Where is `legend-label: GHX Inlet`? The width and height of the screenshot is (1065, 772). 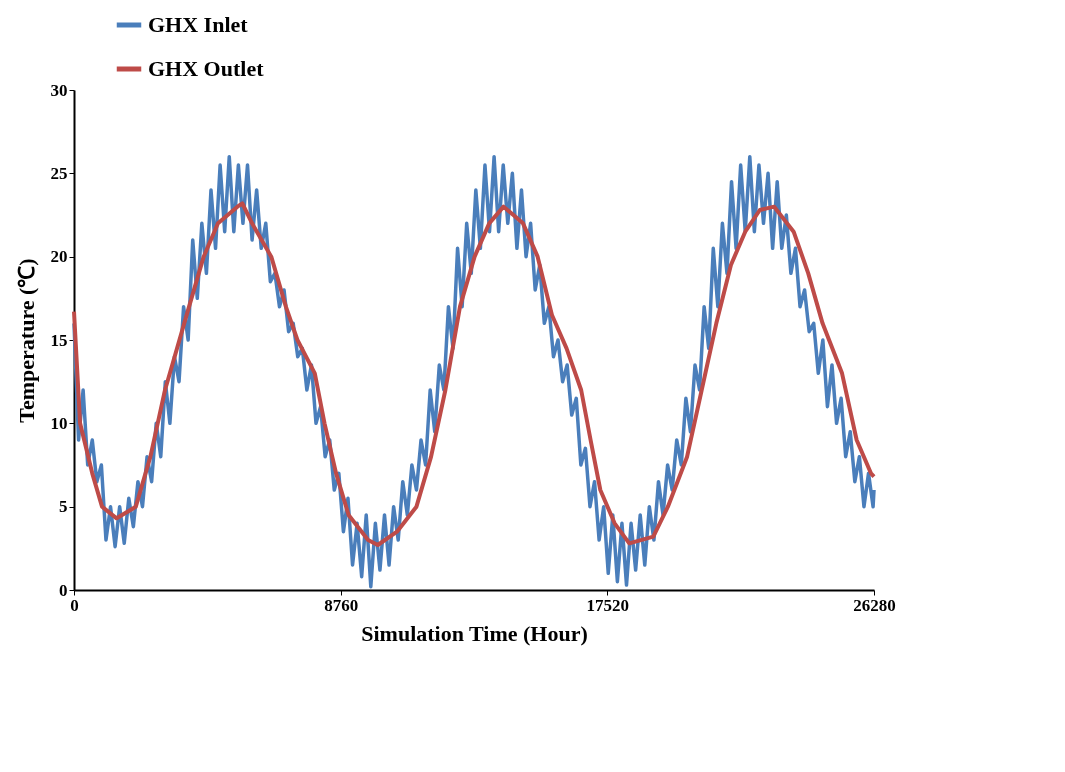 legend-label: GHX Inlet is located at coordinates (198, 24).